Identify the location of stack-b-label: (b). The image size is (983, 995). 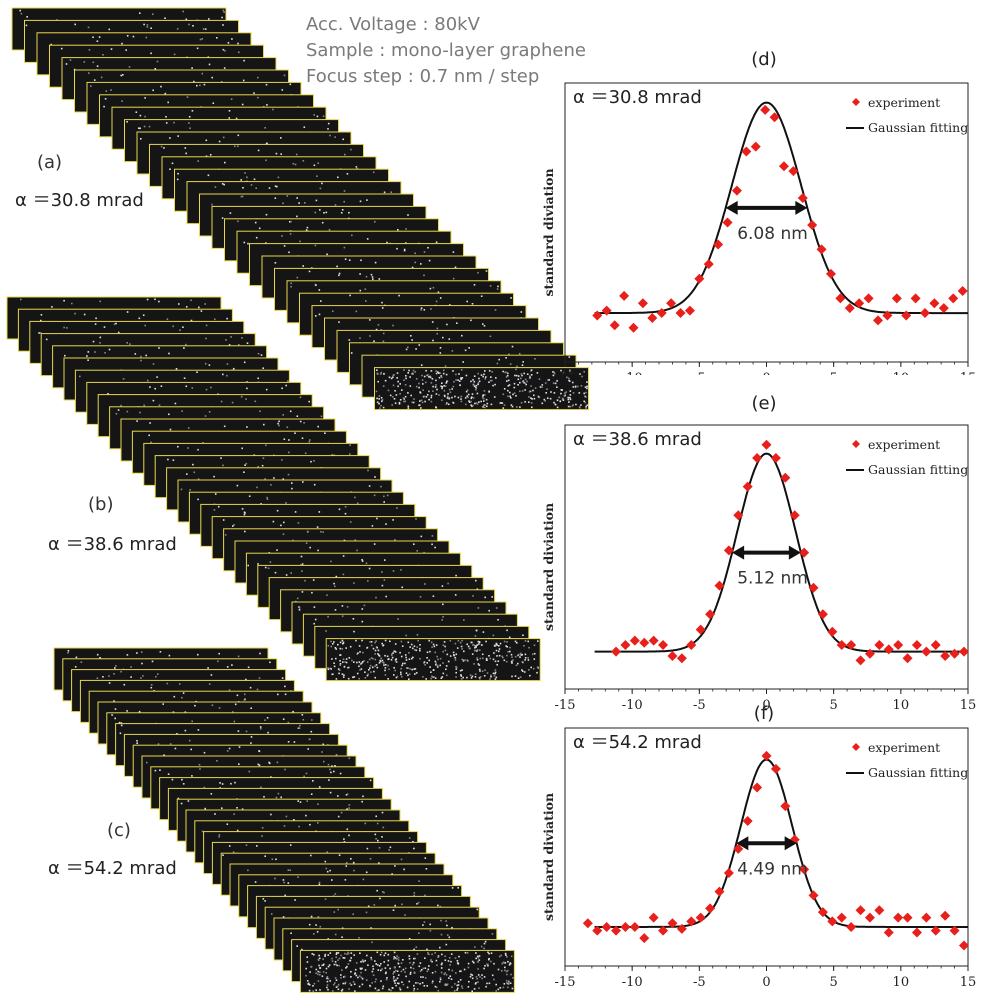
(101, 504).